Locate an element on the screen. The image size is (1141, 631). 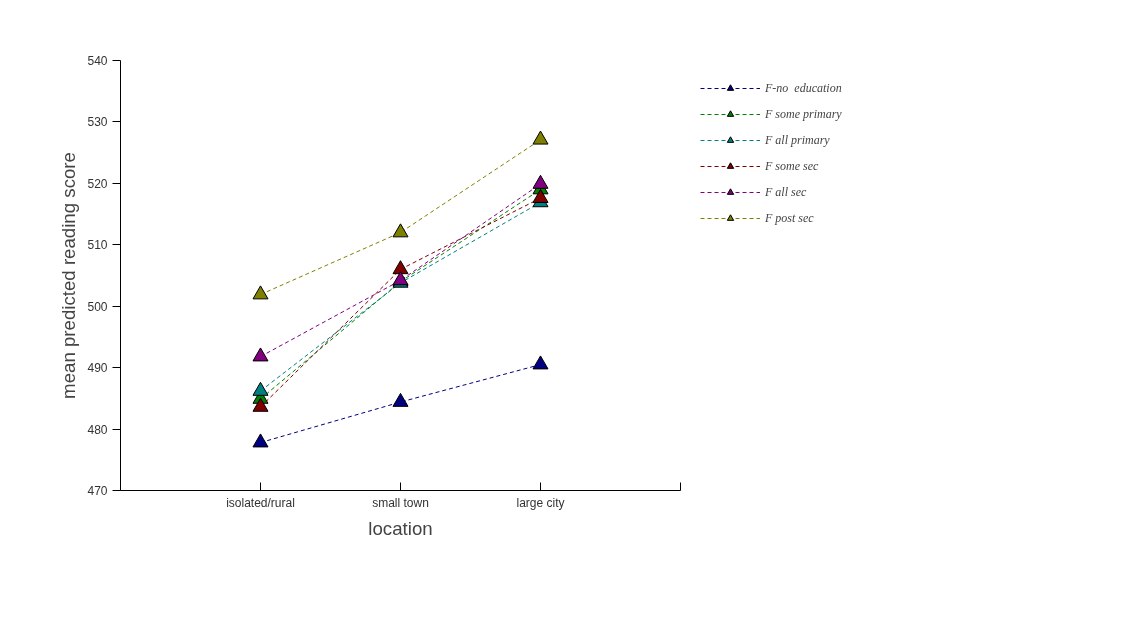
y-tick-label: 540 is located at coordinates (97, 61).